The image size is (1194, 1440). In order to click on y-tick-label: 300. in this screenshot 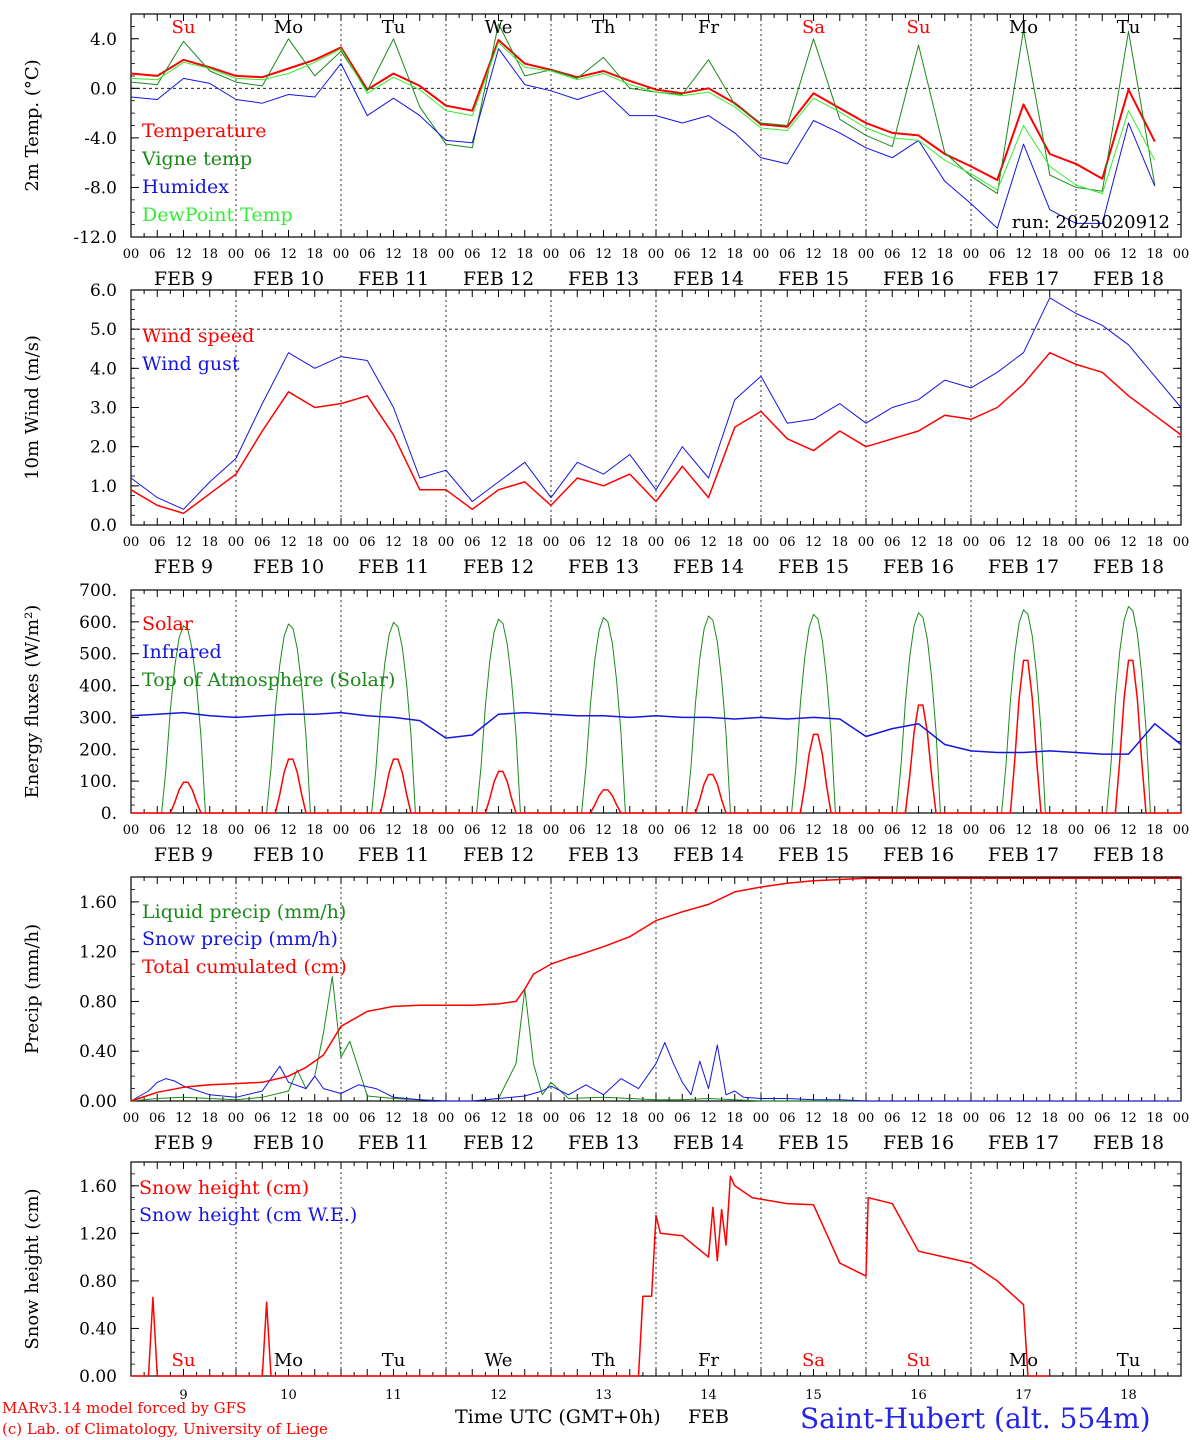, I will do `click(98, 718)`.